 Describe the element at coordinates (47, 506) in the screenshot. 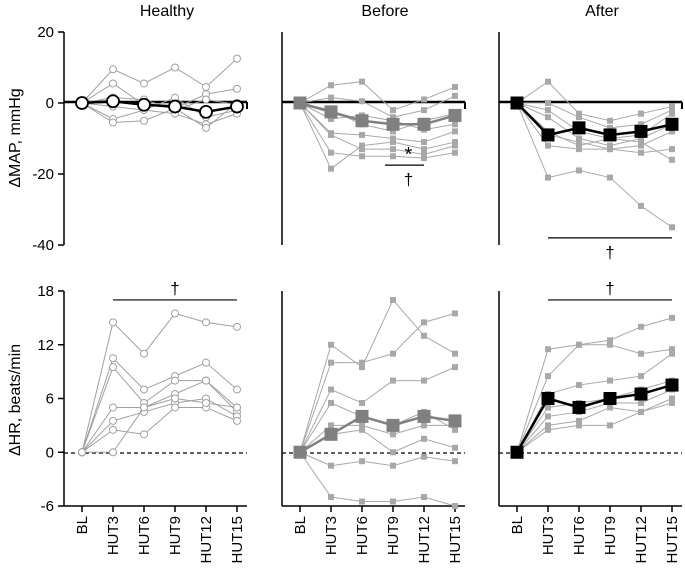

I see `y-tick-label: -6` at that location.